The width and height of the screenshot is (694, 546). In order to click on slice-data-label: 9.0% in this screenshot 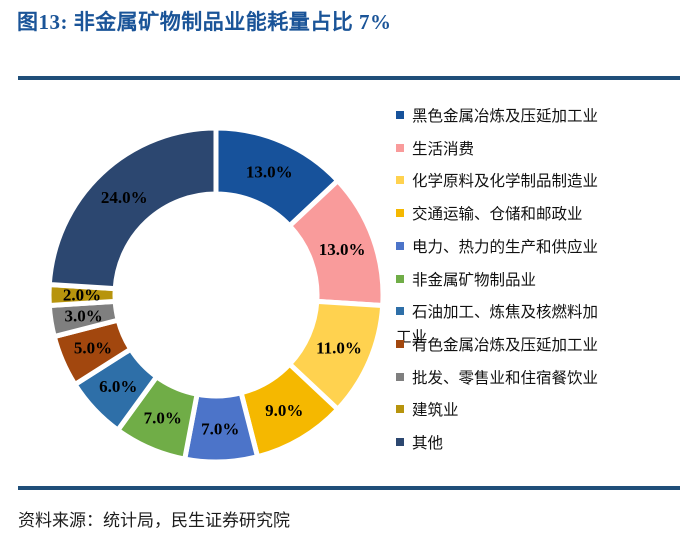, I will do `click(284, 410)`.